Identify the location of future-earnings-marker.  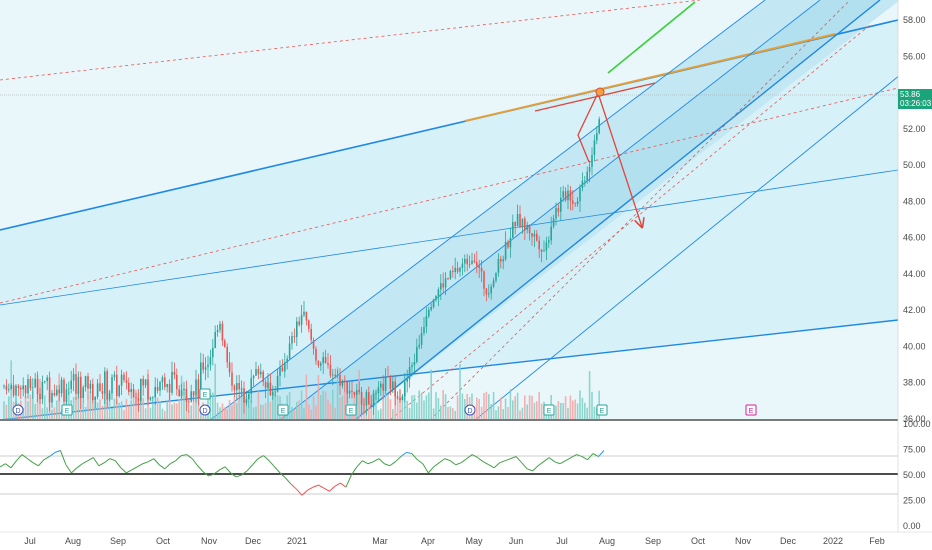
(751, 410).